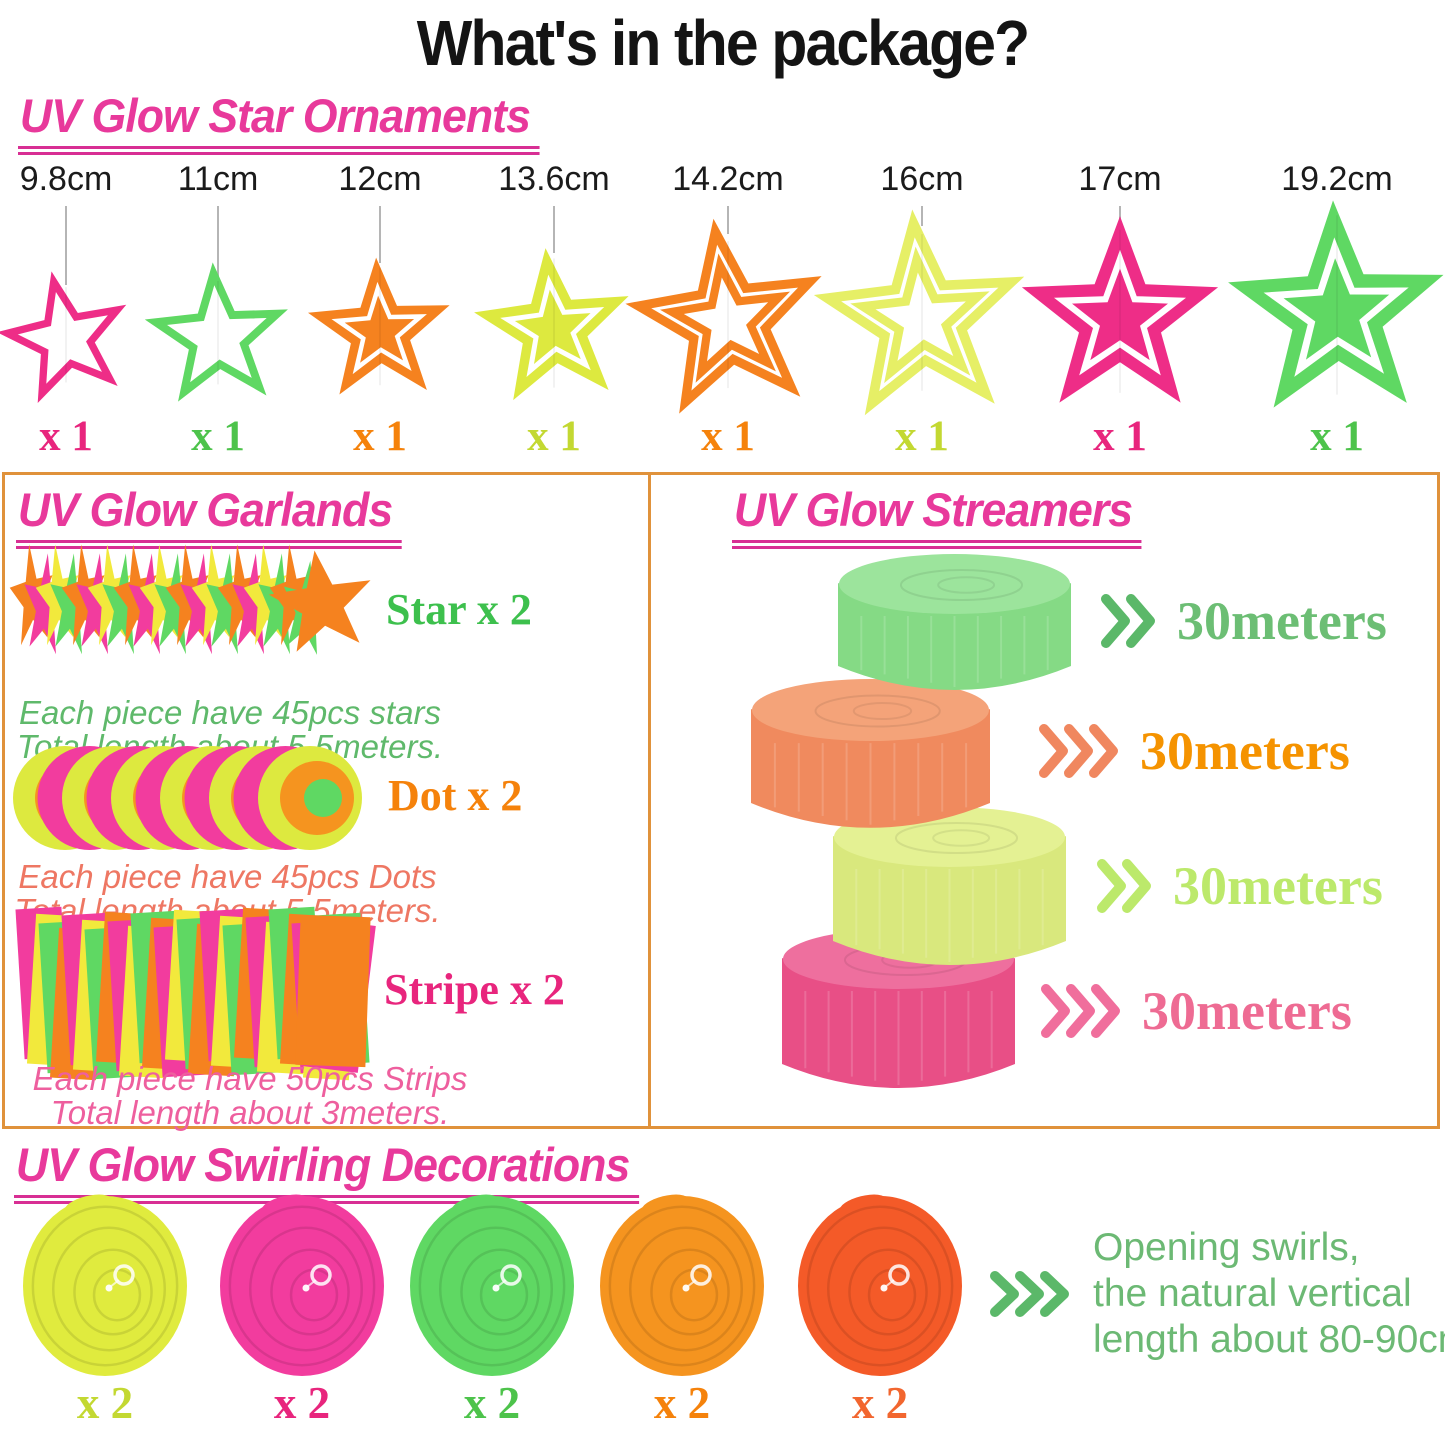 Image resolution: width=1445 pixels, height=1445 pixels. I want to click on streamers-heading: UV Glow Streamers, so click(937, 515).